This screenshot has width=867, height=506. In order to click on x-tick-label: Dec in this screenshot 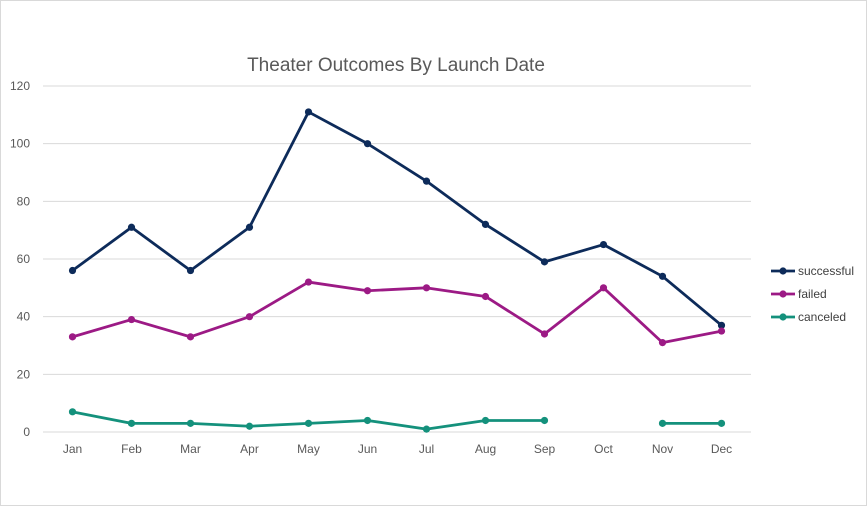, I will do `click(721, 449)`.